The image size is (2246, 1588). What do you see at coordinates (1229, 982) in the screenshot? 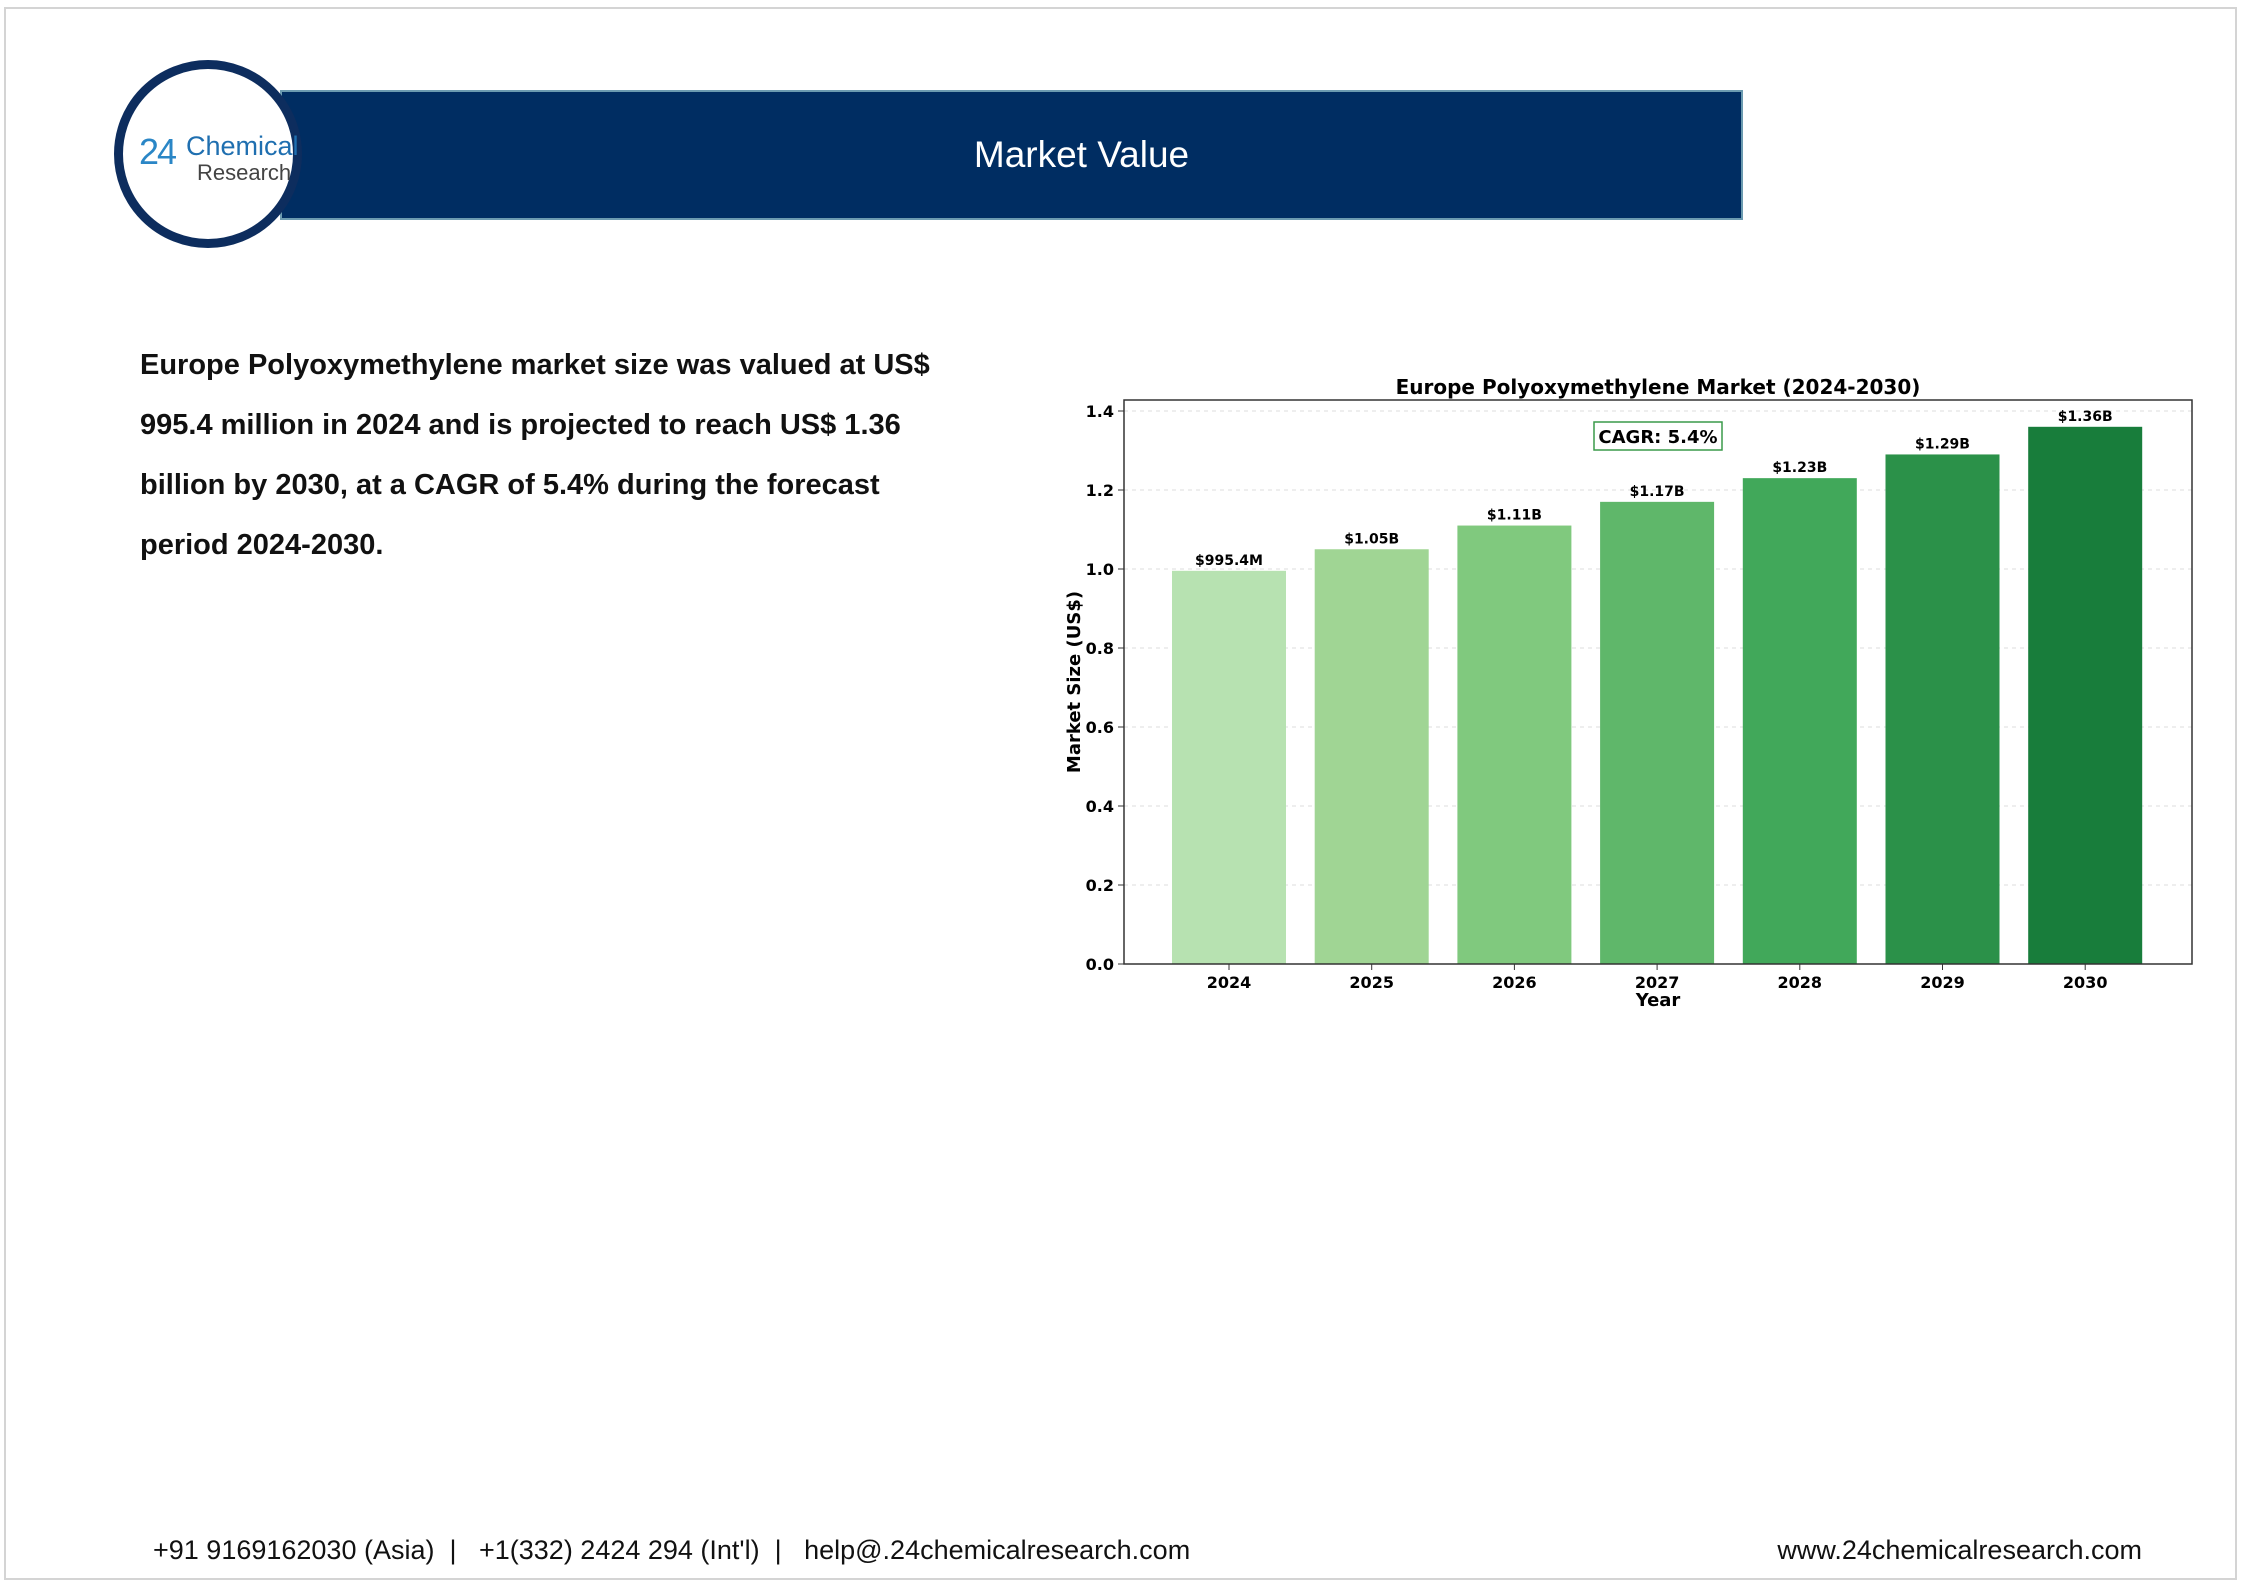
I see `x-tick-label: 2024` at bounding box center [1229, 982].